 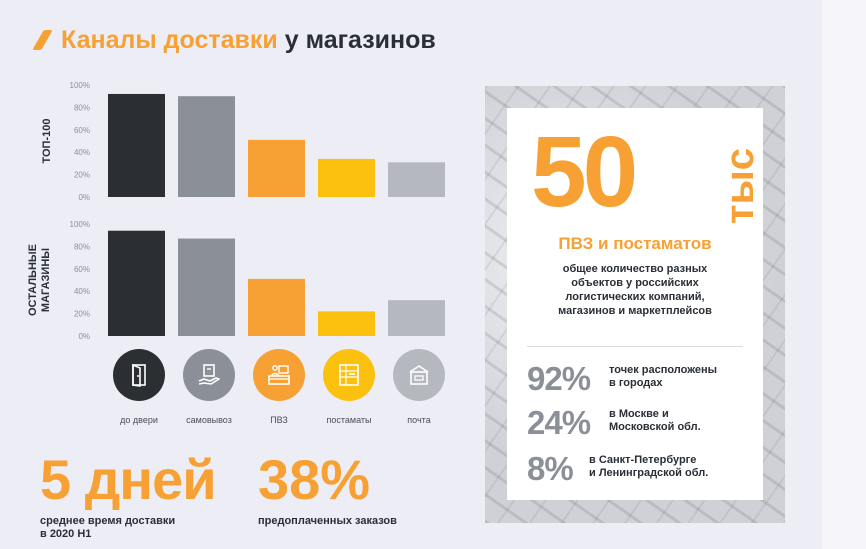 I want to click on y-axis-label: ТОП-100, so click(x=47, y=141).